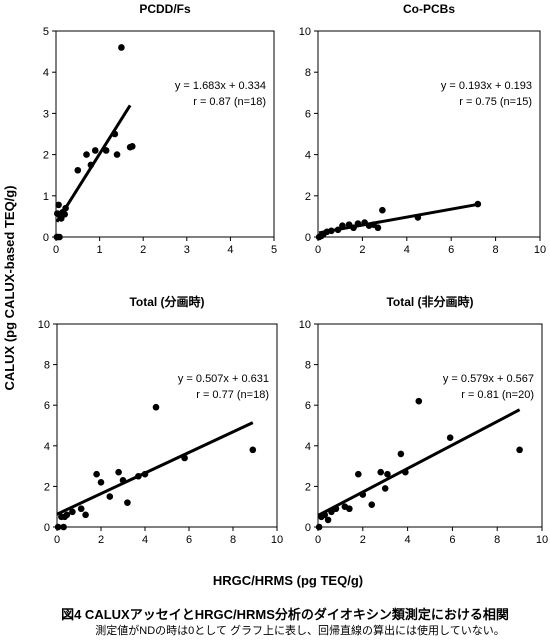 This screenshot has width=550, height=640. What do you see at coordinates (187, 250) in the screenshot?
I see `x-tick-label: 3` at bounding box center [187, 250].